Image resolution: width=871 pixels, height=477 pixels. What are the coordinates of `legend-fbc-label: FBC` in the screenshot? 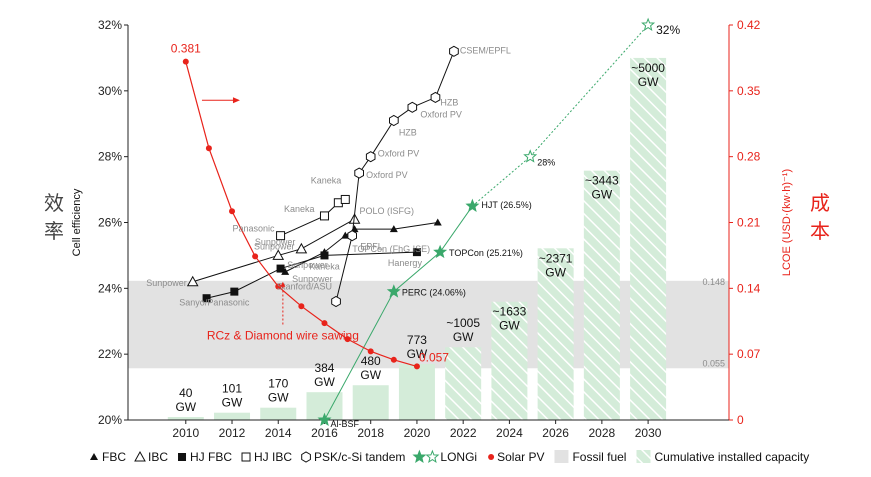 It's located at (114, 457).